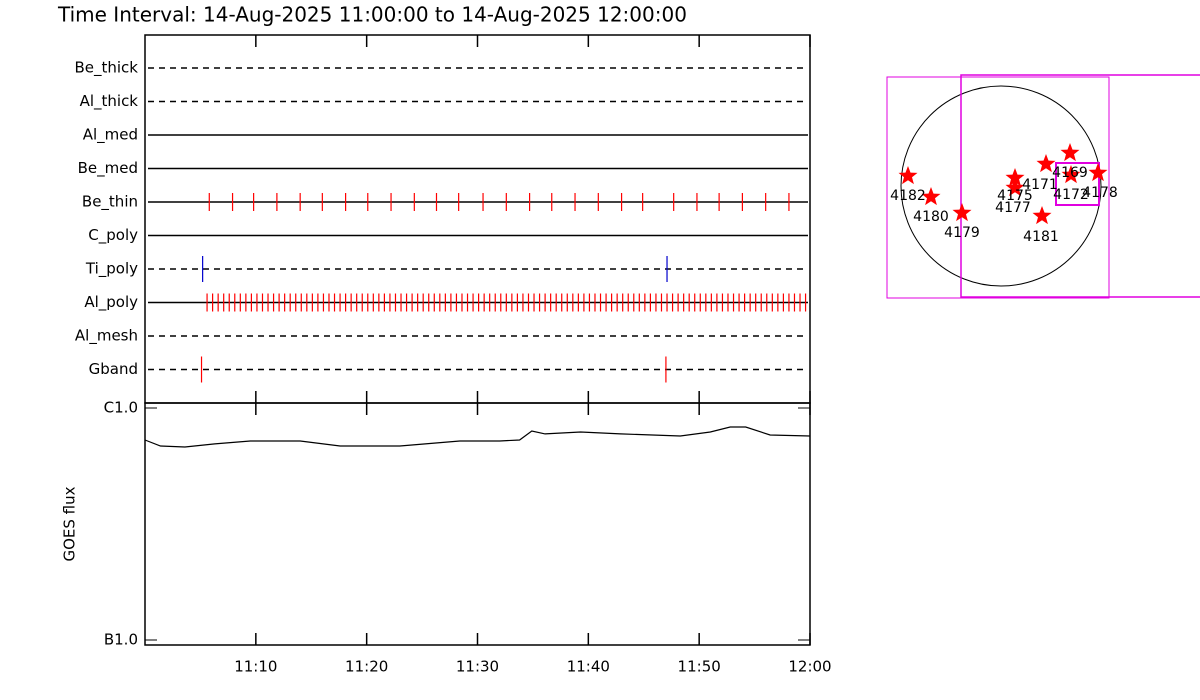  Describe the element at coordinates (1013, 208) in the screenshot. I see `region-label: 4177` at that location.